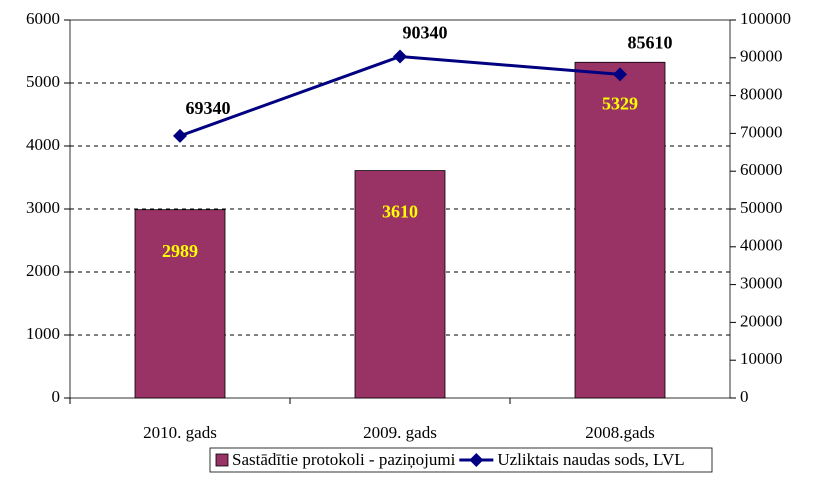  What do you see at coordinates (208, 108) in the screenshot?
I see `line-value-label: 69340` at bounding box center [208, 108].